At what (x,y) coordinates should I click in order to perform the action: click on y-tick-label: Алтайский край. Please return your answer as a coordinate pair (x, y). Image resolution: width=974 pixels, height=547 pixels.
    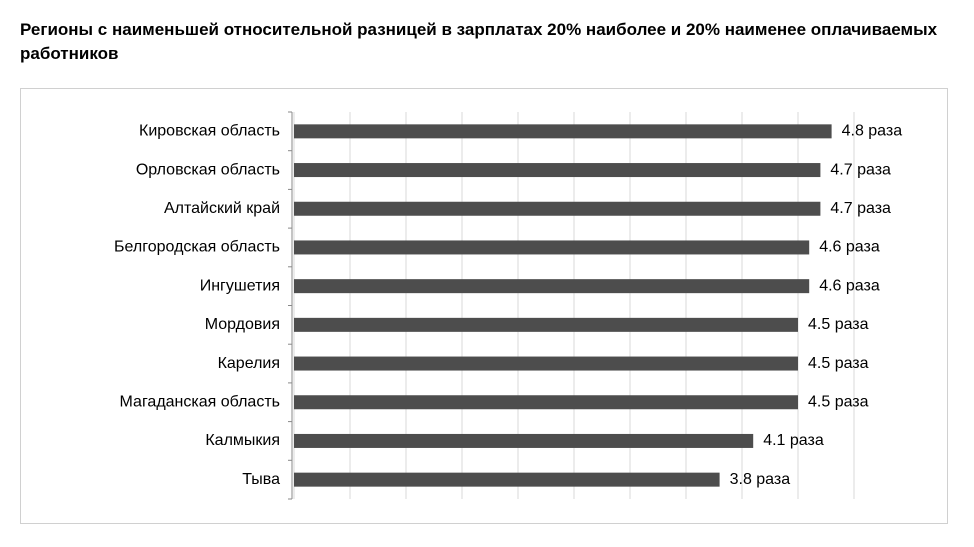
    Looking at the image, I should click on (222, 208).